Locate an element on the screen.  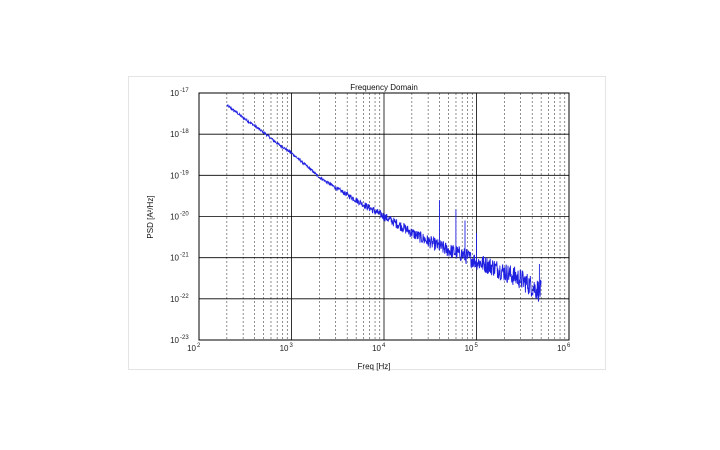
y-tick-exponent: -19 is located at coordinates (184, 173).